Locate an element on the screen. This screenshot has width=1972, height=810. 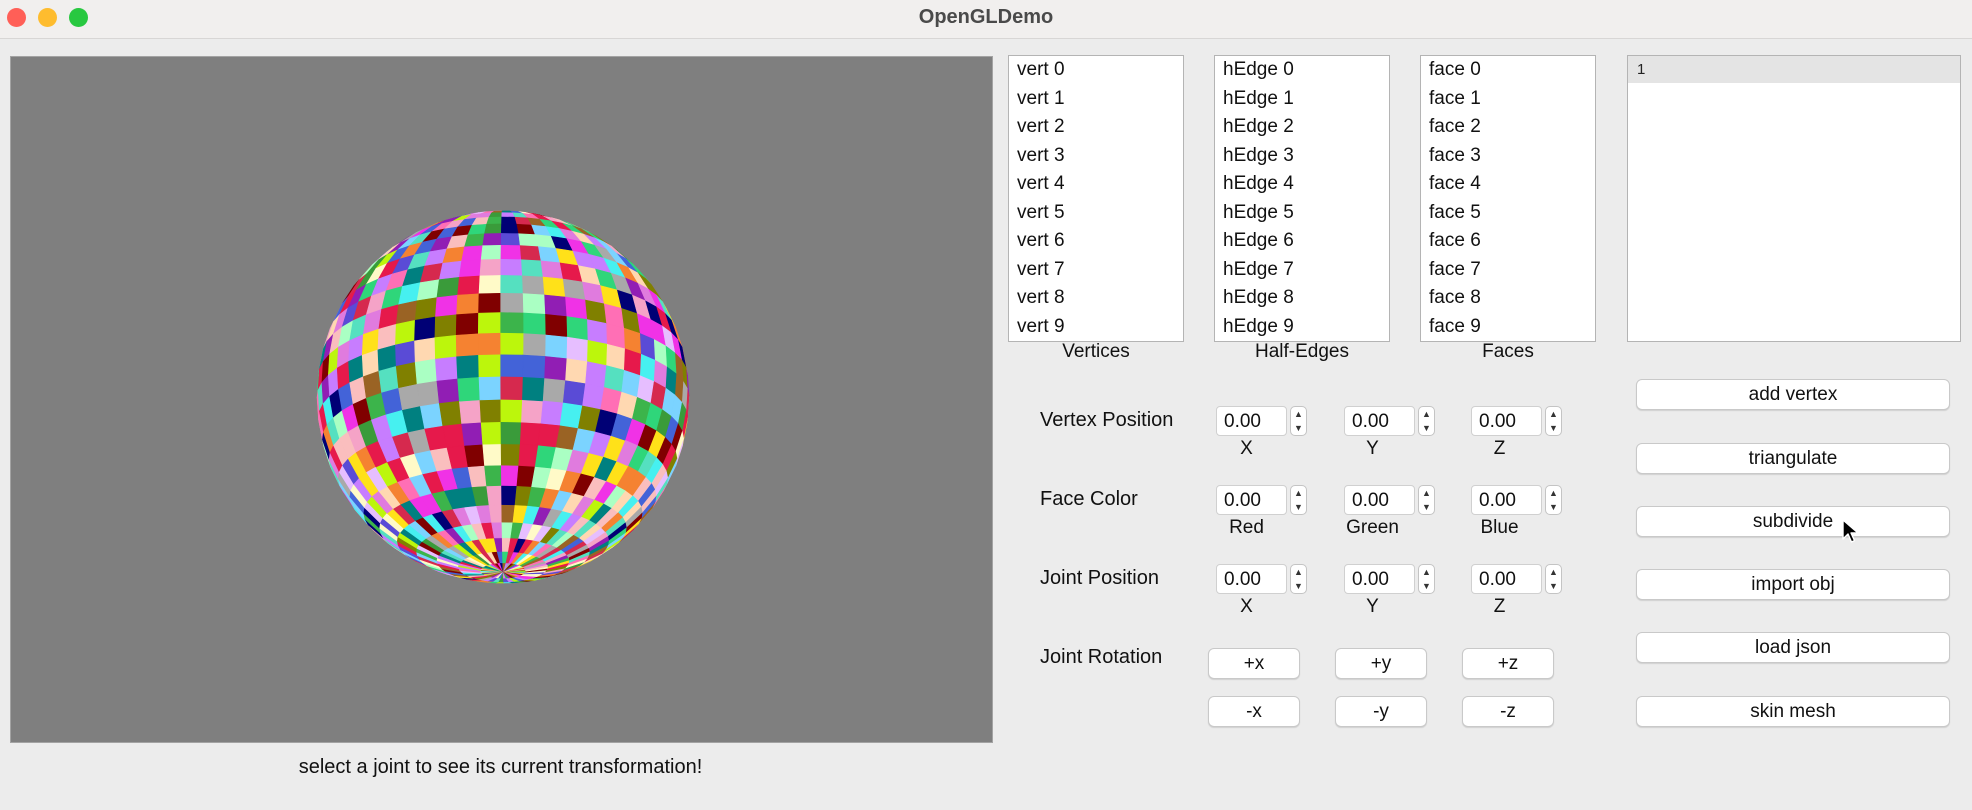
list-item: hEdge 2 is located at coordinates (1258, 126).